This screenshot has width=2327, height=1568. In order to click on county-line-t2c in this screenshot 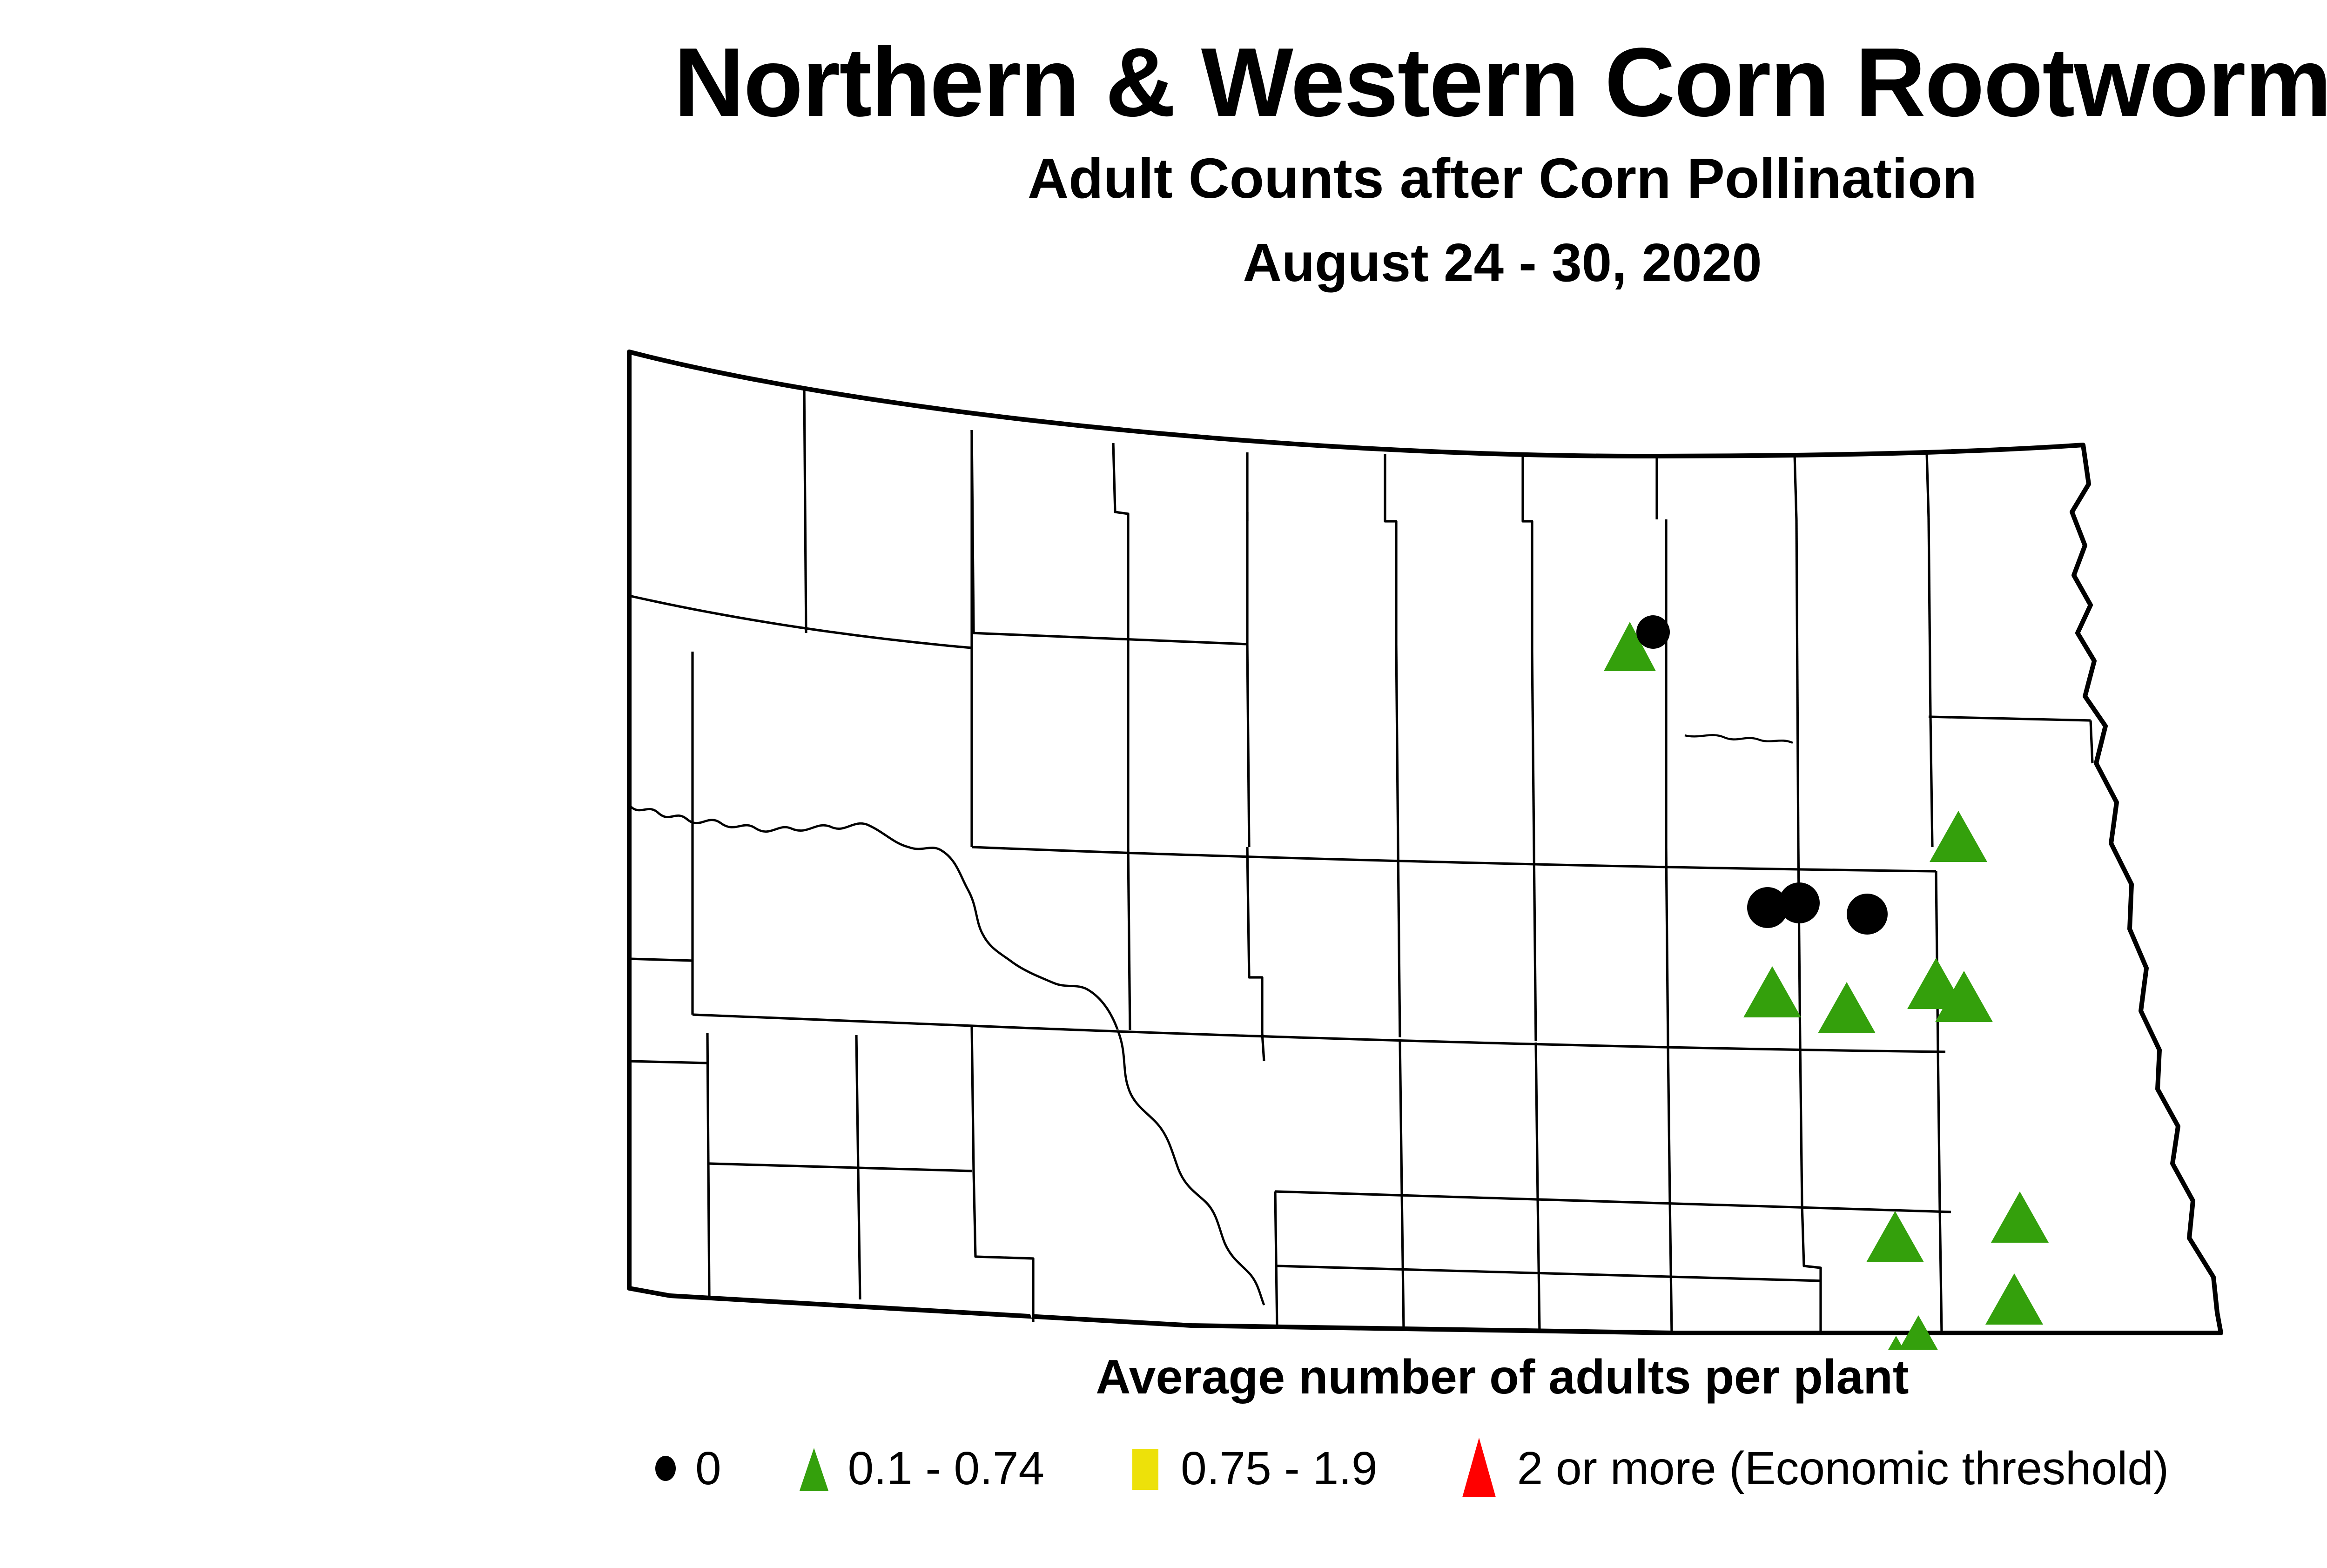, I will do `click(1248, 746)`.